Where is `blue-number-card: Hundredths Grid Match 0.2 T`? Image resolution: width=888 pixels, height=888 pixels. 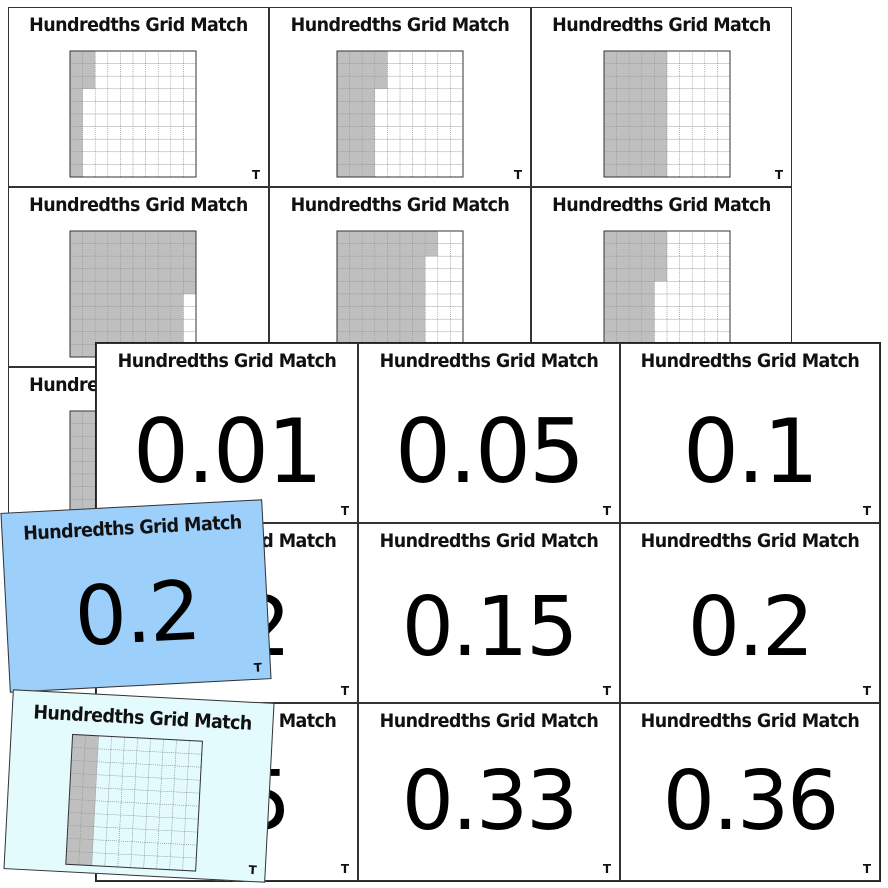 blue-number-card: Hundredths Grid Match 0.2 T is located at coordinates (136, 596).